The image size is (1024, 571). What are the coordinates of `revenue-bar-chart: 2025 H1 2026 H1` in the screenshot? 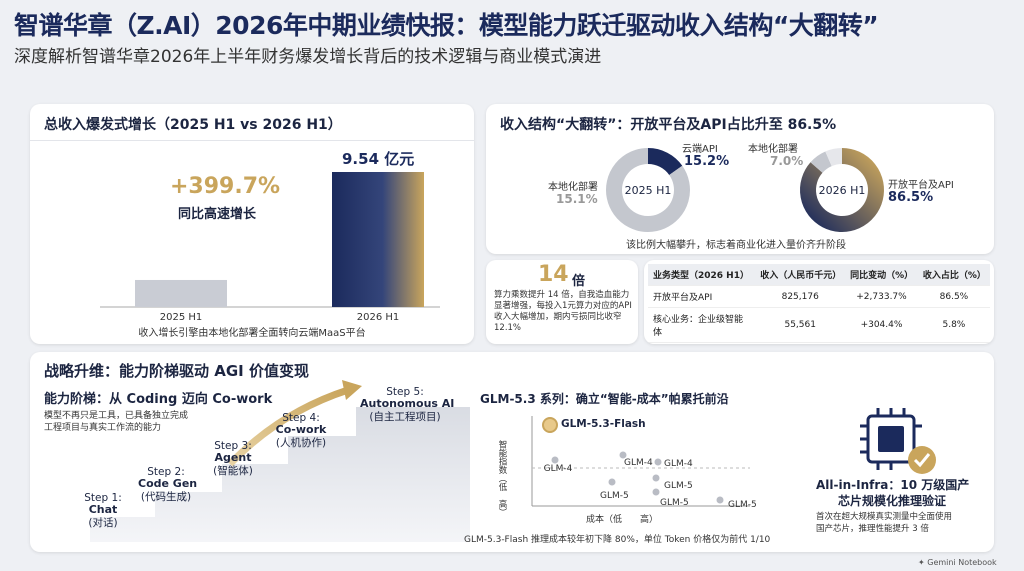 It's located at (270, 247).